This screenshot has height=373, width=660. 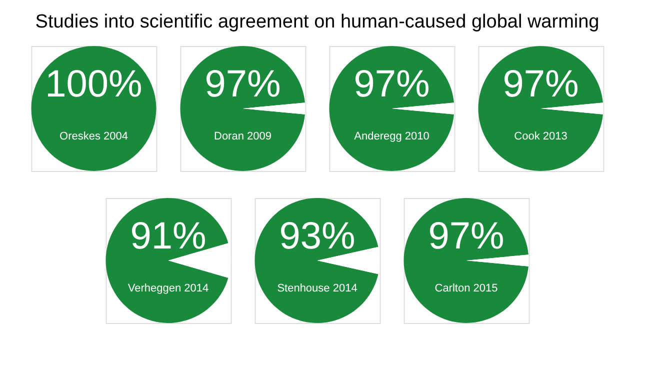 I want to click on data-label: 100%, so click(x=93, y=85).